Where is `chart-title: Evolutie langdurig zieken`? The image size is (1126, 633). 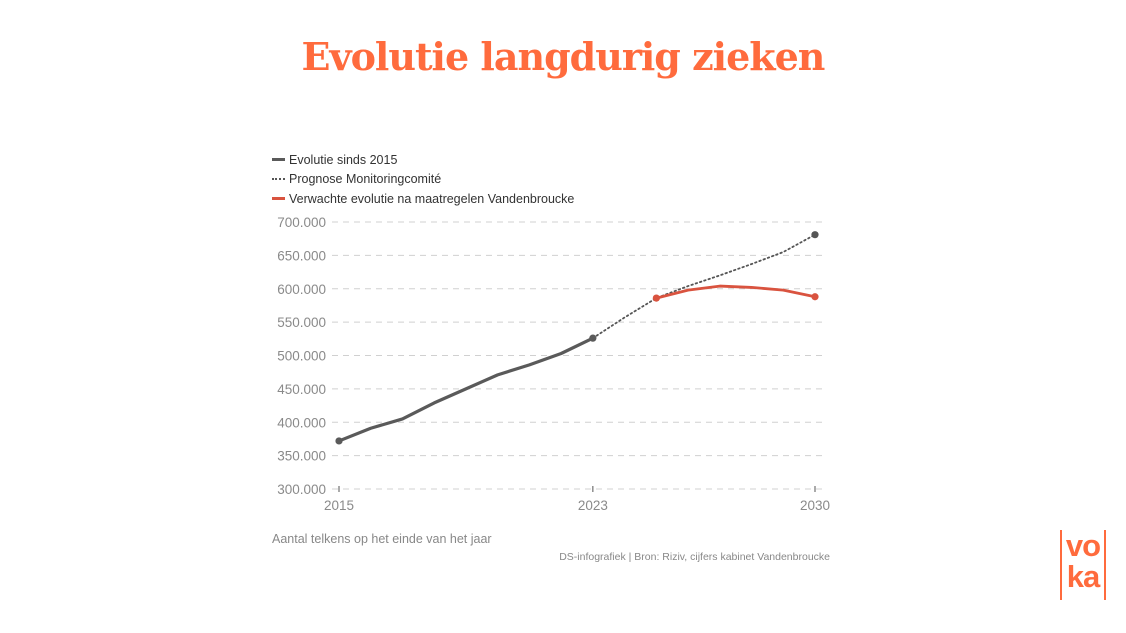 chart-title: Evolutie langdurig zieken is located at coordinates (563, 56).